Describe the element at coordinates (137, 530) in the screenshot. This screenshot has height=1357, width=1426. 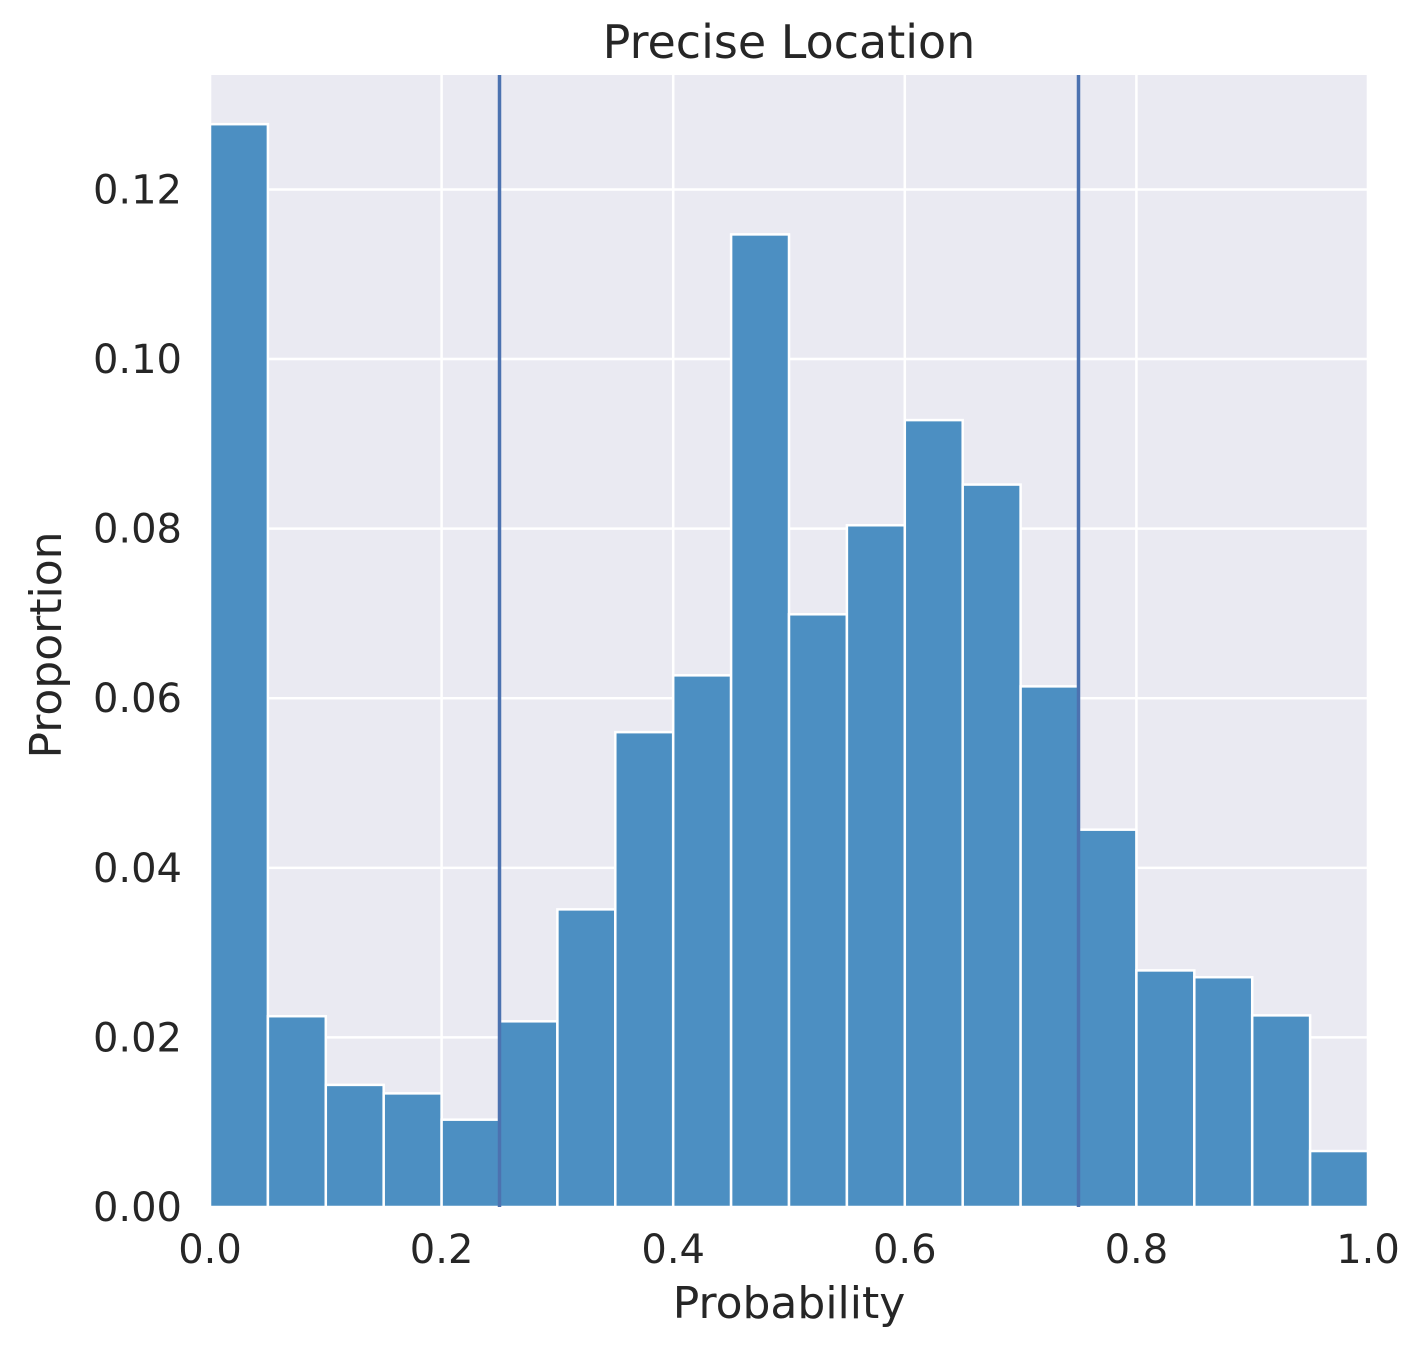
I see `y-tick-label: 0.08` at that location.